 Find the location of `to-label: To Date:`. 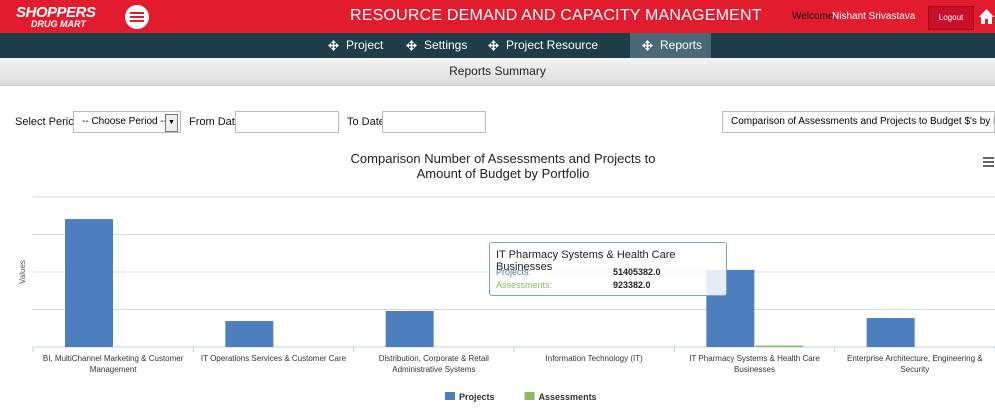

to-label: To Date: is located at coordinates (367, 122).